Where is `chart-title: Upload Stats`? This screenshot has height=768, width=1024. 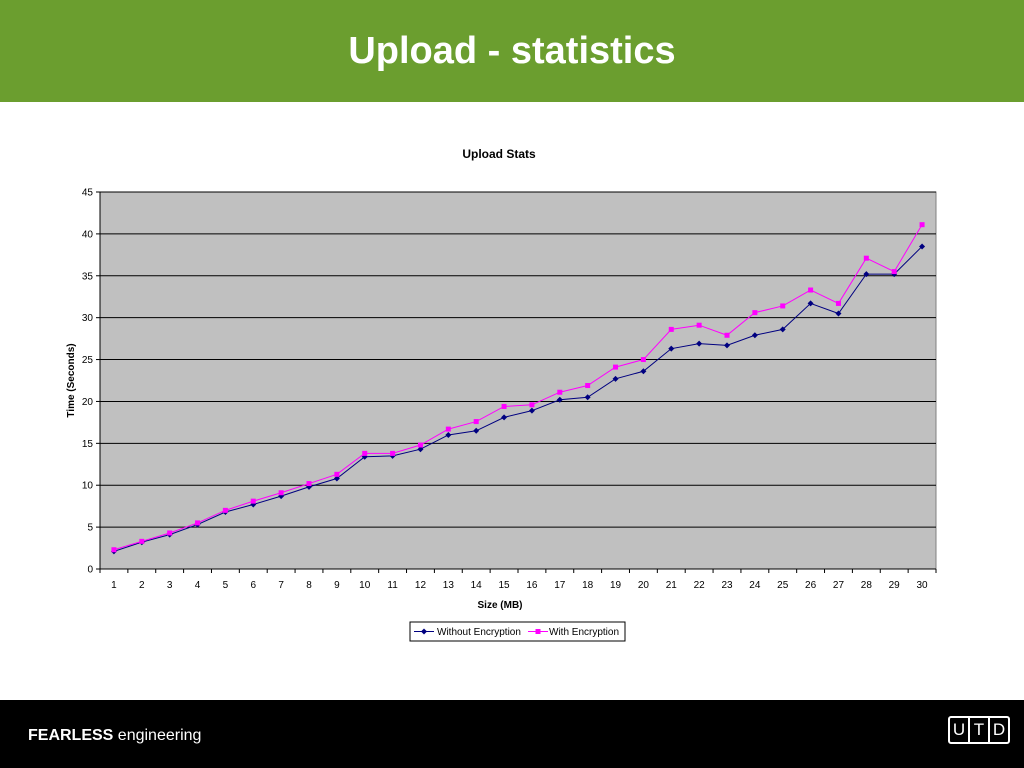
chart-title: Upload Stats is located at coordinates (499, 154).